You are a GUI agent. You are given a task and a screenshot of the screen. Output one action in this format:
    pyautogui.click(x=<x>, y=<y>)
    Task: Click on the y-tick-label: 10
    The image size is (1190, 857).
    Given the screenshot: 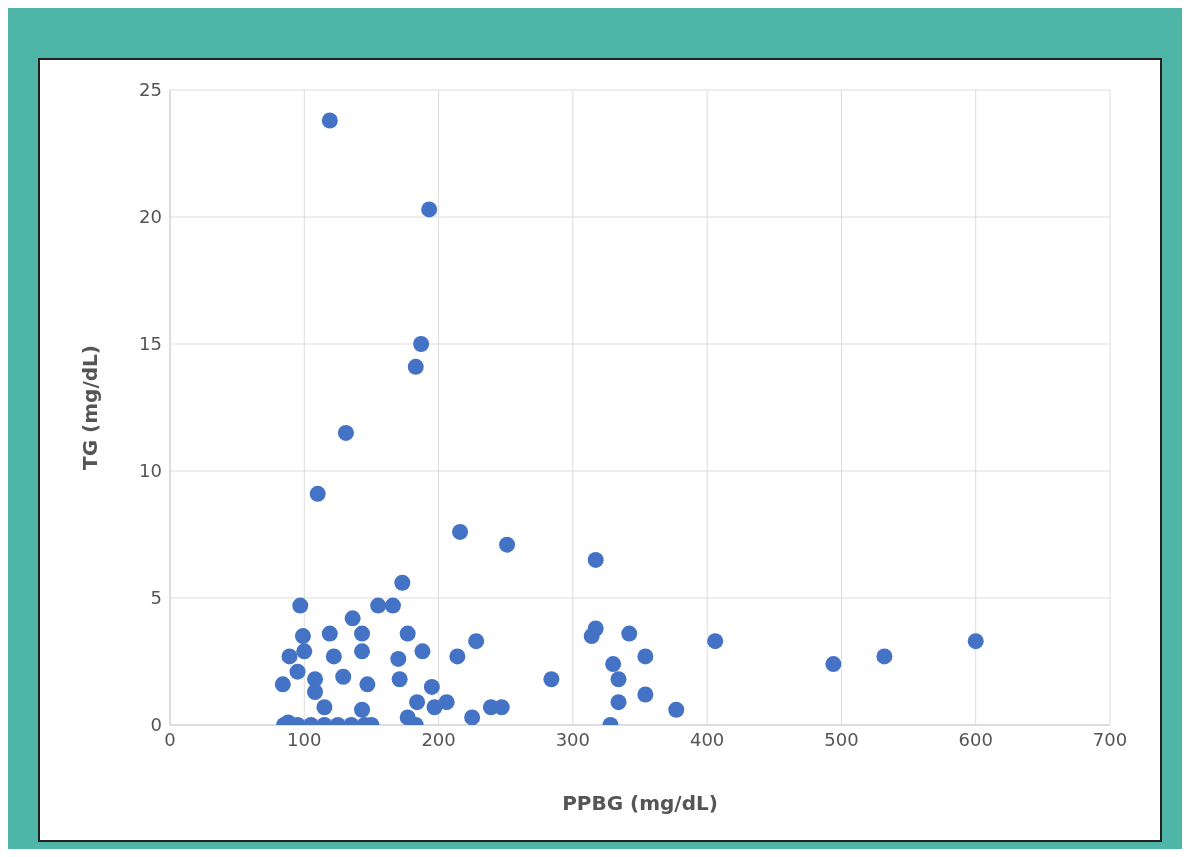 What is the action you would take?
    pyautogui.click(x=150, y=471)
    